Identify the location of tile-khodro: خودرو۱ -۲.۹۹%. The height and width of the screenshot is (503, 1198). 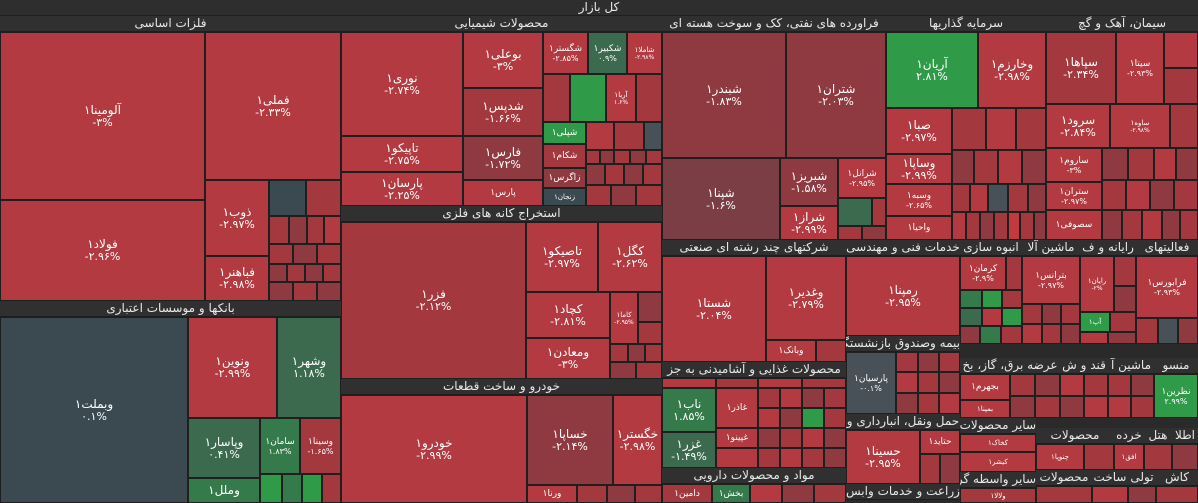
(434, 449).